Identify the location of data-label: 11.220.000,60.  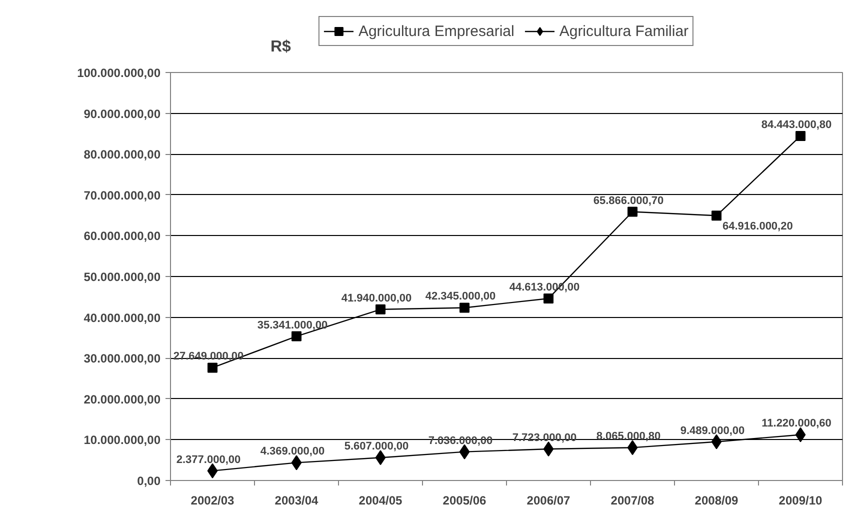
(797, 424).